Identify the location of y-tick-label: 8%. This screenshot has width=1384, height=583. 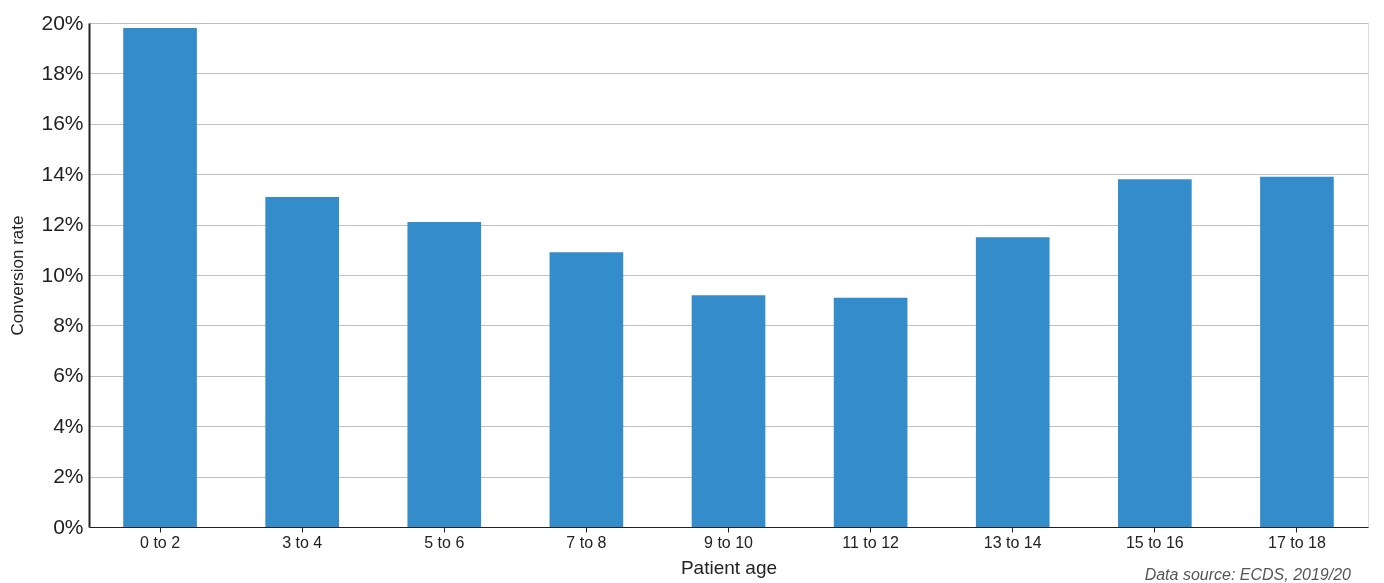
(68, 324).